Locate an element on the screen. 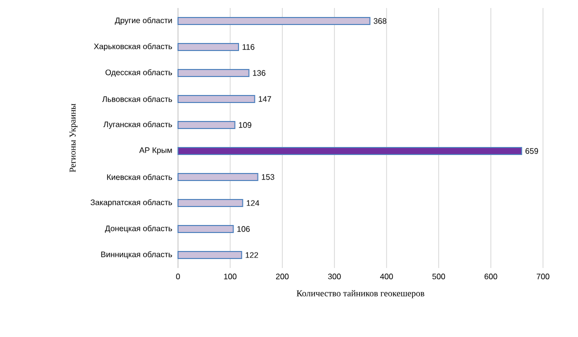 The image size is (578, 337). y-axis-title: Регионы Украины is located at coordinates (74, 138).